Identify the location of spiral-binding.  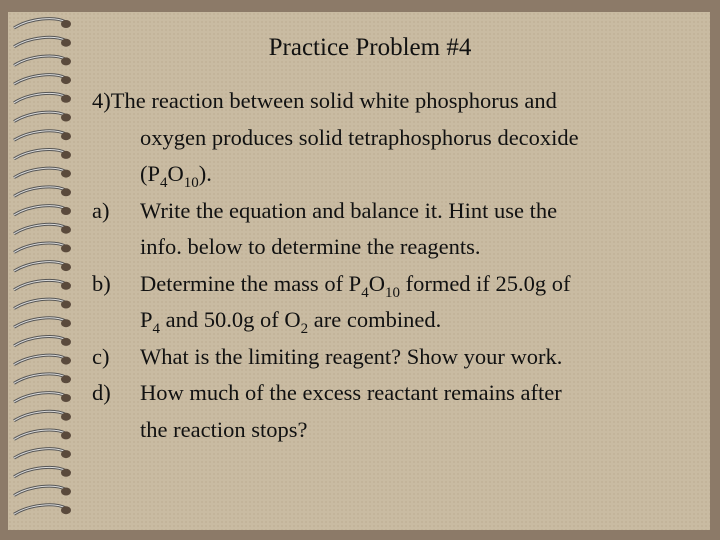
(42, 266).